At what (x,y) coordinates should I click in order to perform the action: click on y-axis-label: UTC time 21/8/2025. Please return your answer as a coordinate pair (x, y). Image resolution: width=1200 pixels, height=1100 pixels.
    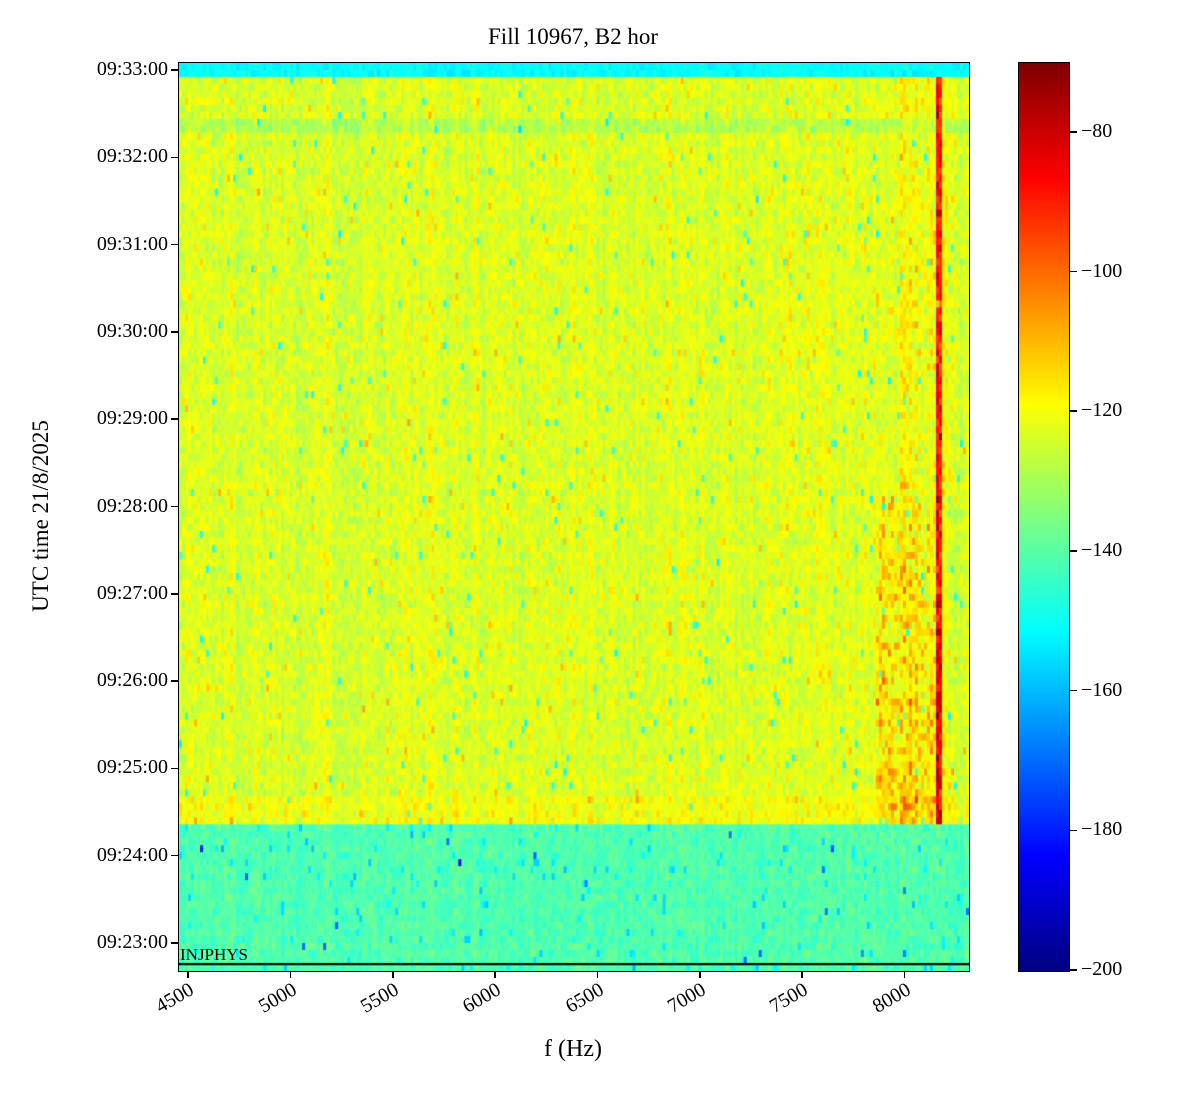
    Looking at the image, I should click on (40, 516).